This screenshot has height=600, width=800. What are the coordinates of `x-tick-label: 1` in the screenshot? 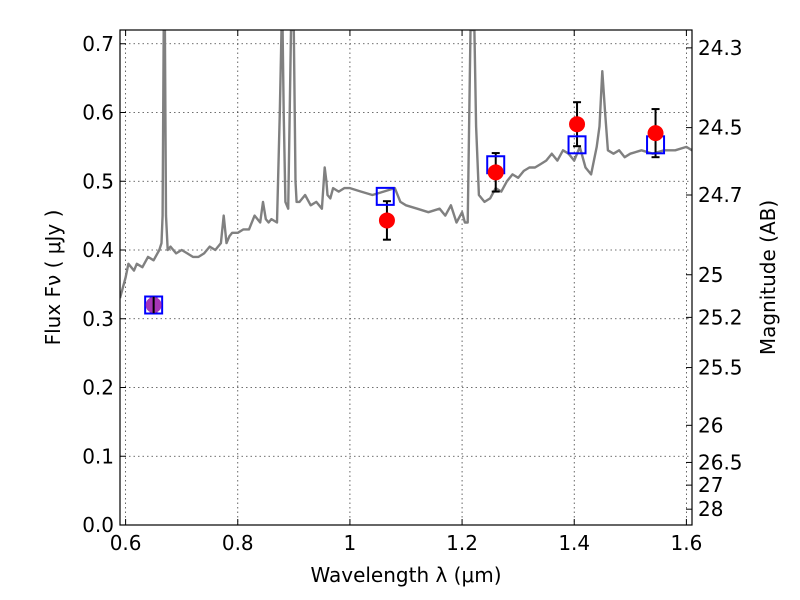 It's located at (350, 543).